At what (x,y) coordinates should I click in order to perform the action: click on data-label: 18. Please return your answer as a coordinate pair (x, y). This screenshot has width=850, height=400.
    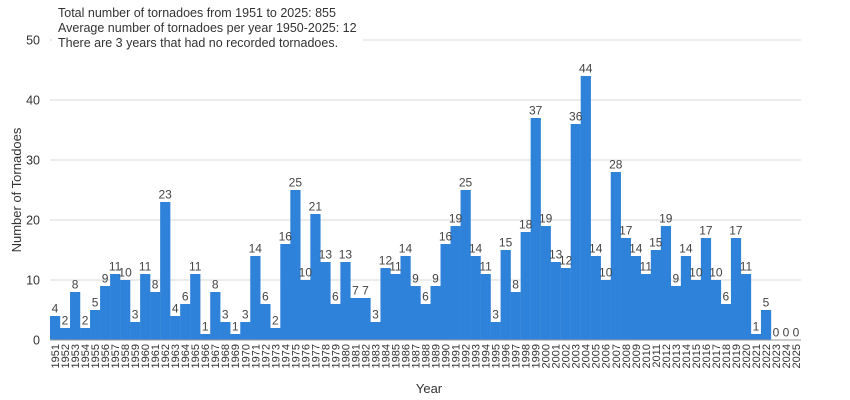
    Looking at the image, I should click on (526, 225).